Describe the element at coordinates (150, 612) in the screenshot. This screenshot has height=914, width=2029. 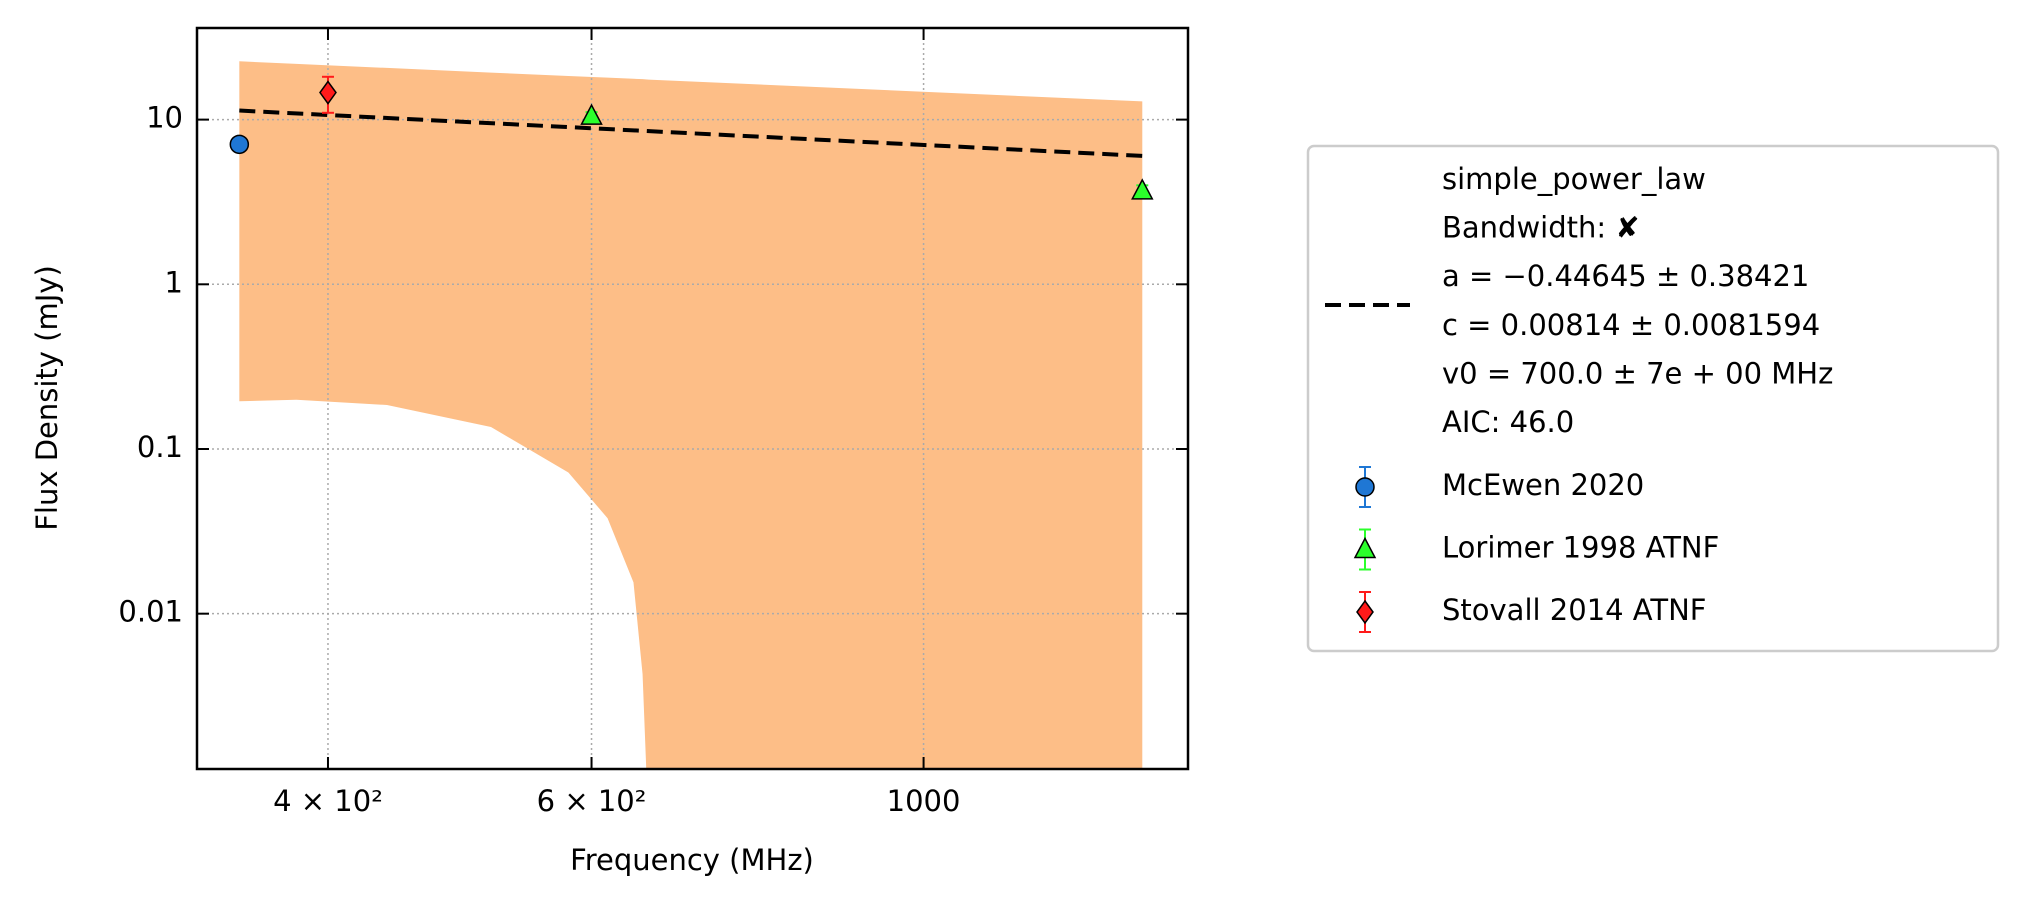
I see `y-tick-label: 0.01` at that location.